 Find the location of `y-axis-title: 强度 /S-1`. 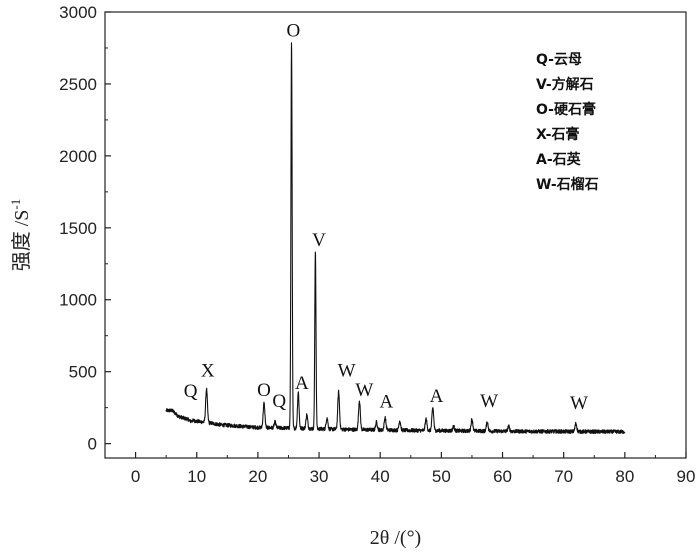

y-axis-title: 强度 /S-1 is located at coordinates (20, 235).